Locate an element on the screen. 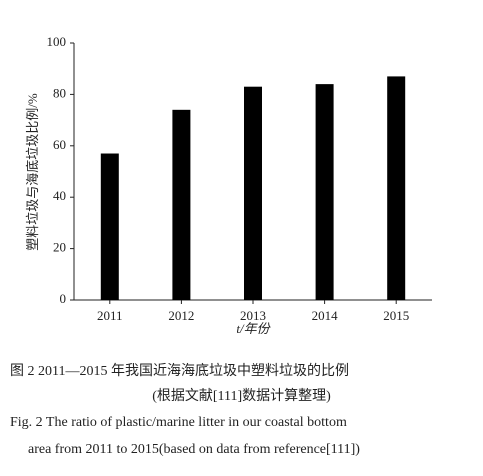 This screenshot has height=476, width=483. y-tick-label: 60 is located at coordinates (59, 144).